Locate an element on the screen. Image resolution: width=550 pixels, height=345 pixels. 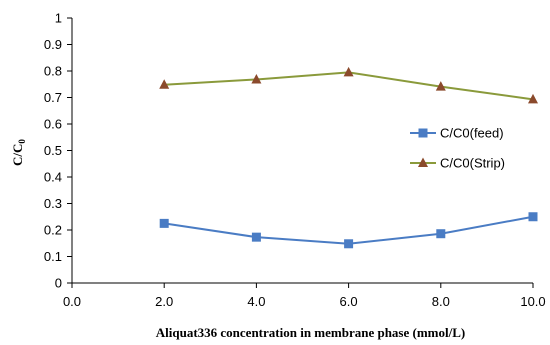
y-tick-label: 0.5 is located at coordinates (53, 150).